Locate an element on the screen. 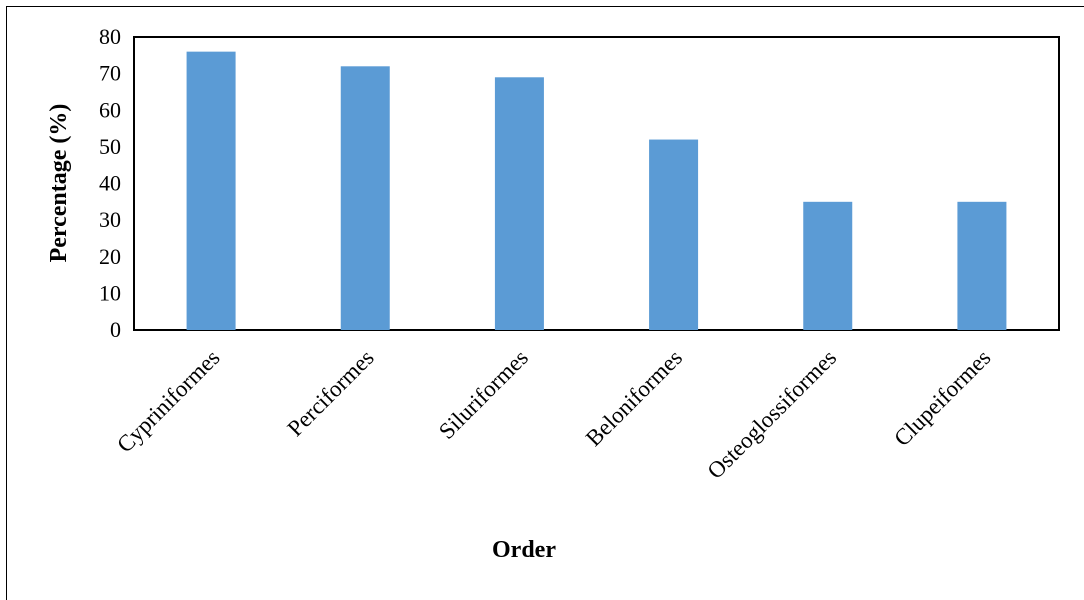  y-axis-ticks: 0 10 20 30 40 50 60 70 80 is located at coordinates (110, 183).